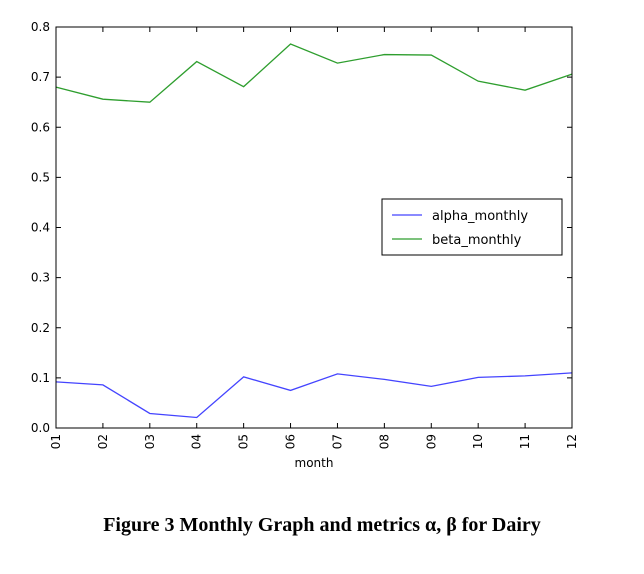 This screenshot has width=644, height=574. I want to click on x-tick-label: 01, so click(56, 441).